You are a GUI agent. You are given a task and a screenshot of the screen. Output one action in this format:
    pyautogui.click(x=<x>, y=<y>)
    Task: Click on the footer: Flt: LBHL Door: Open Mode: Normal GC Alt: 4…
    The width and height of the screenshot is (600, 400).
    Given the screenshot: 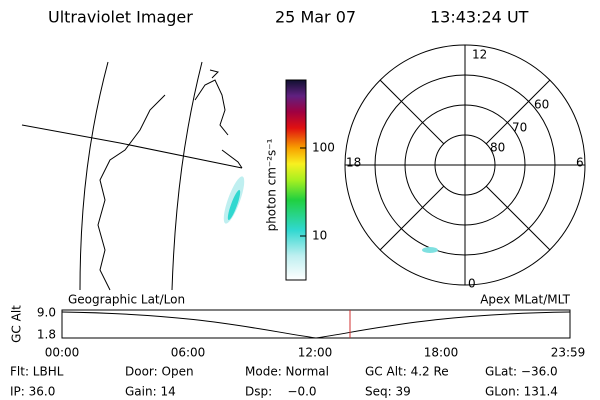 What is the action you would take?
    pyautogui.click(x=284, y=382)
    